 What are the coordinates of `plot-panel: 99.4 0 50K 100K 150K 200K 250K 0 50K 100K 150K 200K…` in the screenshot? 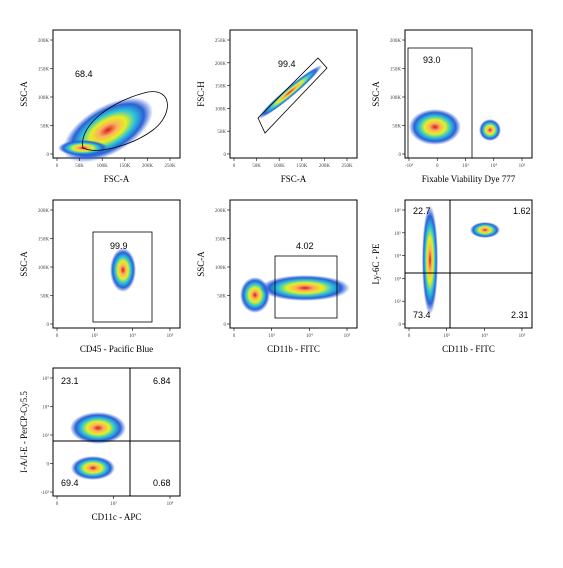 It's located at (277, 106).